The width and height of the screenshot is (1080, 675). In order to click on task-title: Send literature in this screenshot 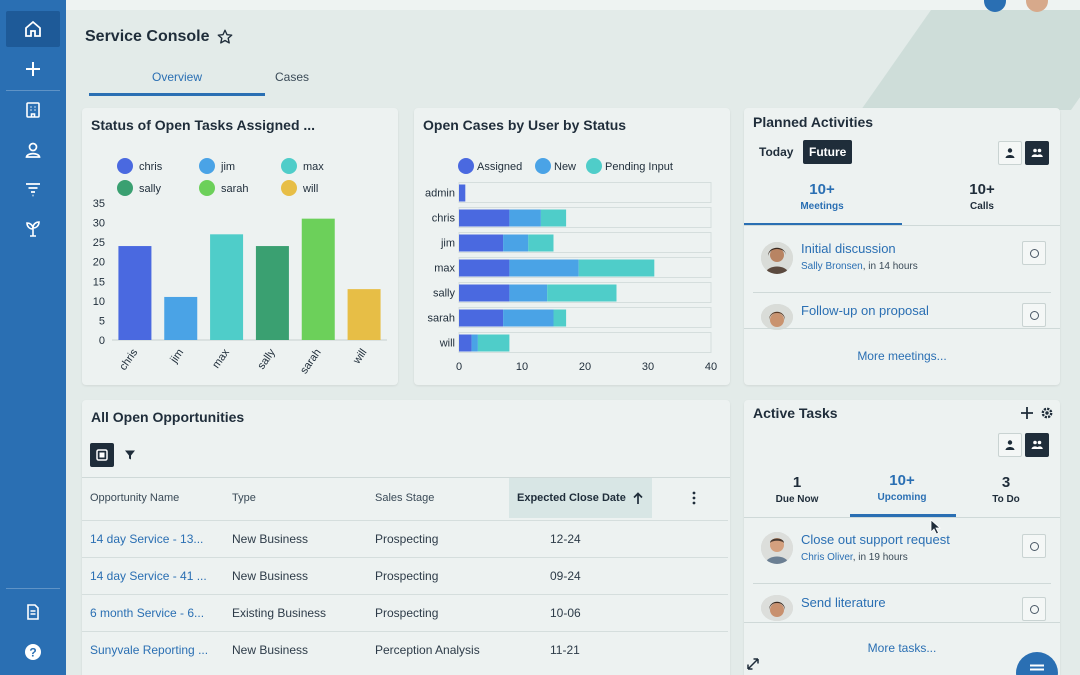, I will do `click(843, 602)`.